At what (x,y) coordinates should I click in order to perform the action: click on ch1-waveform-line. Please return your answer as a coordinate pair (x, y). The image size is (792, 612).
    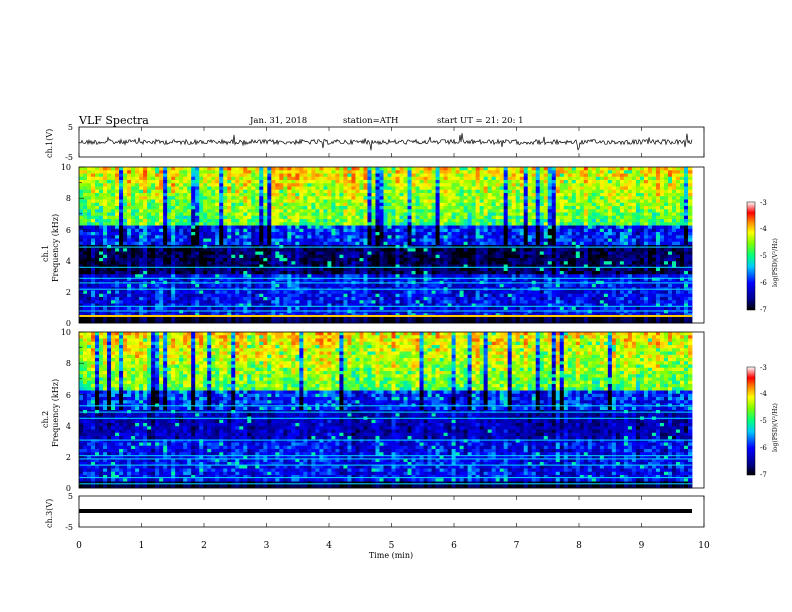
    Looking at the image, I should click on (385, 142).